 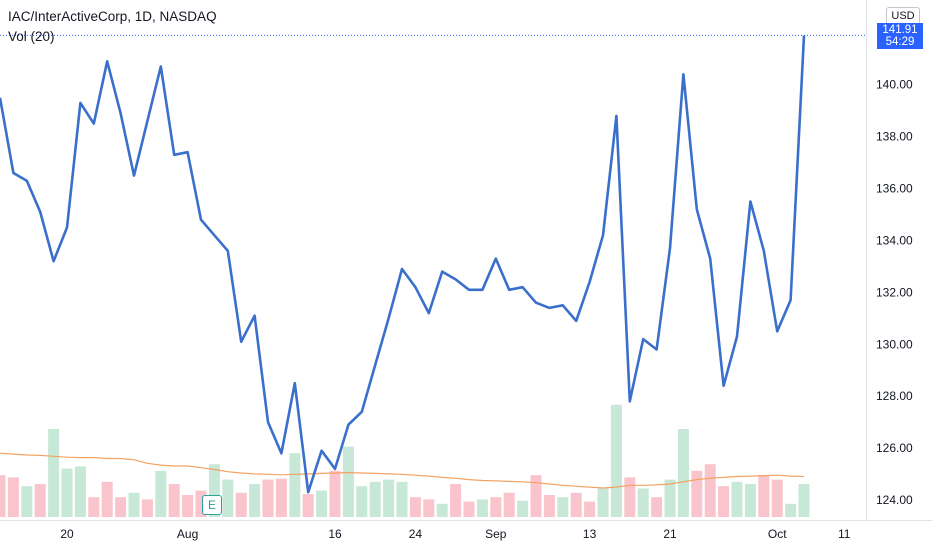 I want to click on time-tick-label: Aug, so click(x=187, y=534).